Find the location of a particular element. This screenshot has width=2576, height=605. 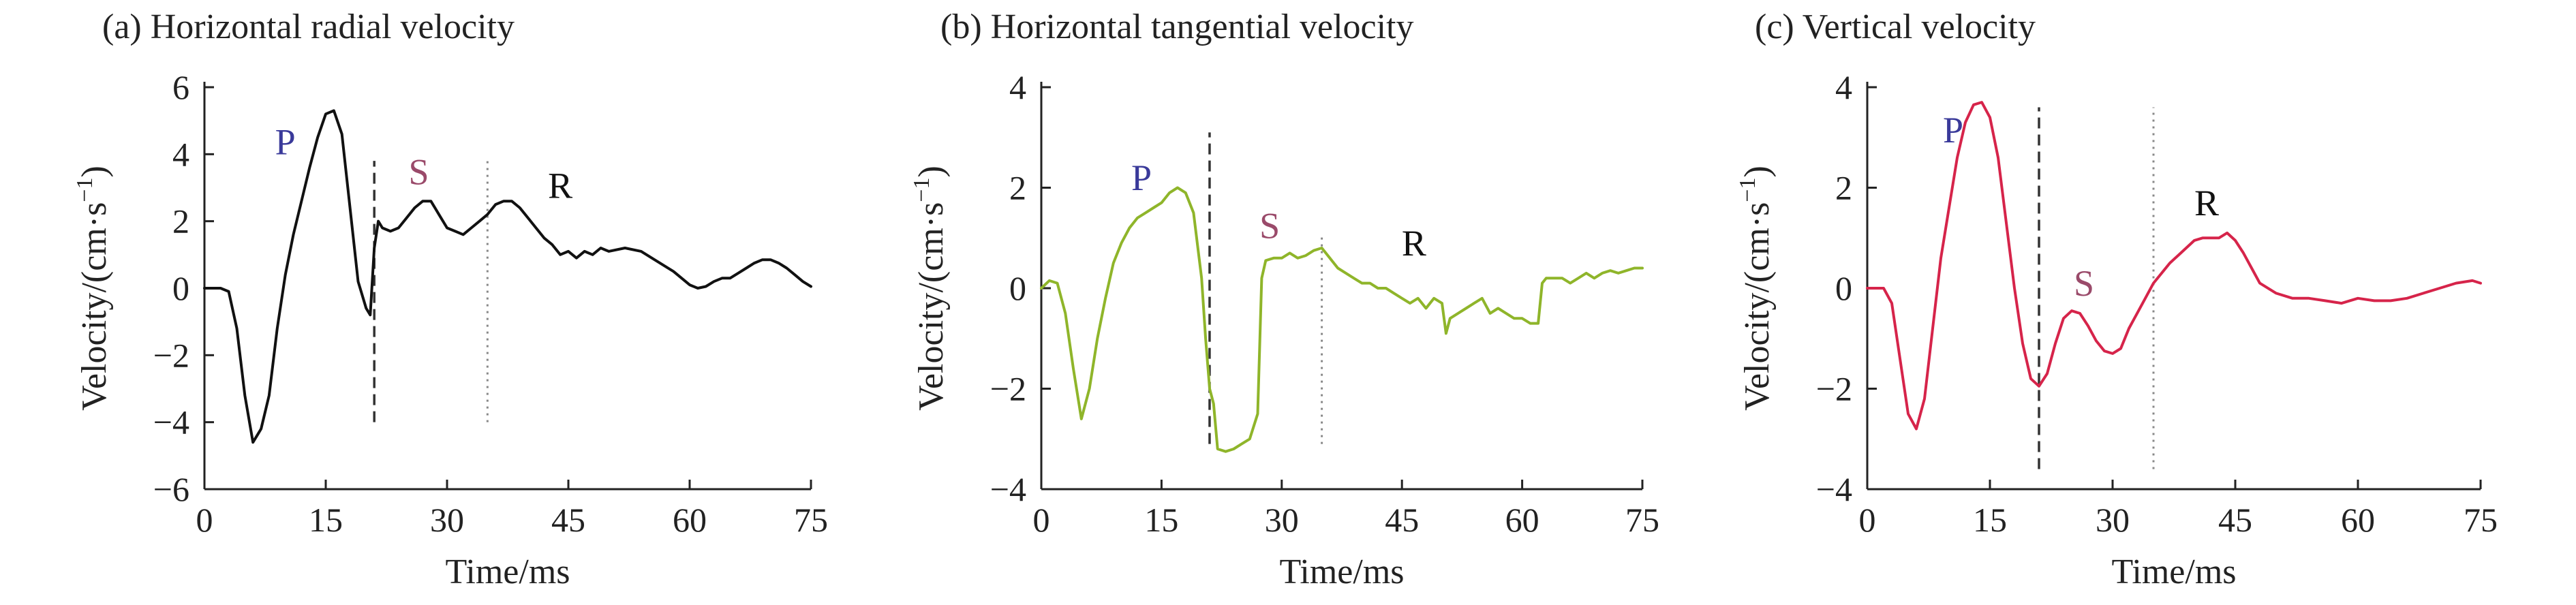

y-tick-label-b: 4 is located at coordinates (1018, 87).